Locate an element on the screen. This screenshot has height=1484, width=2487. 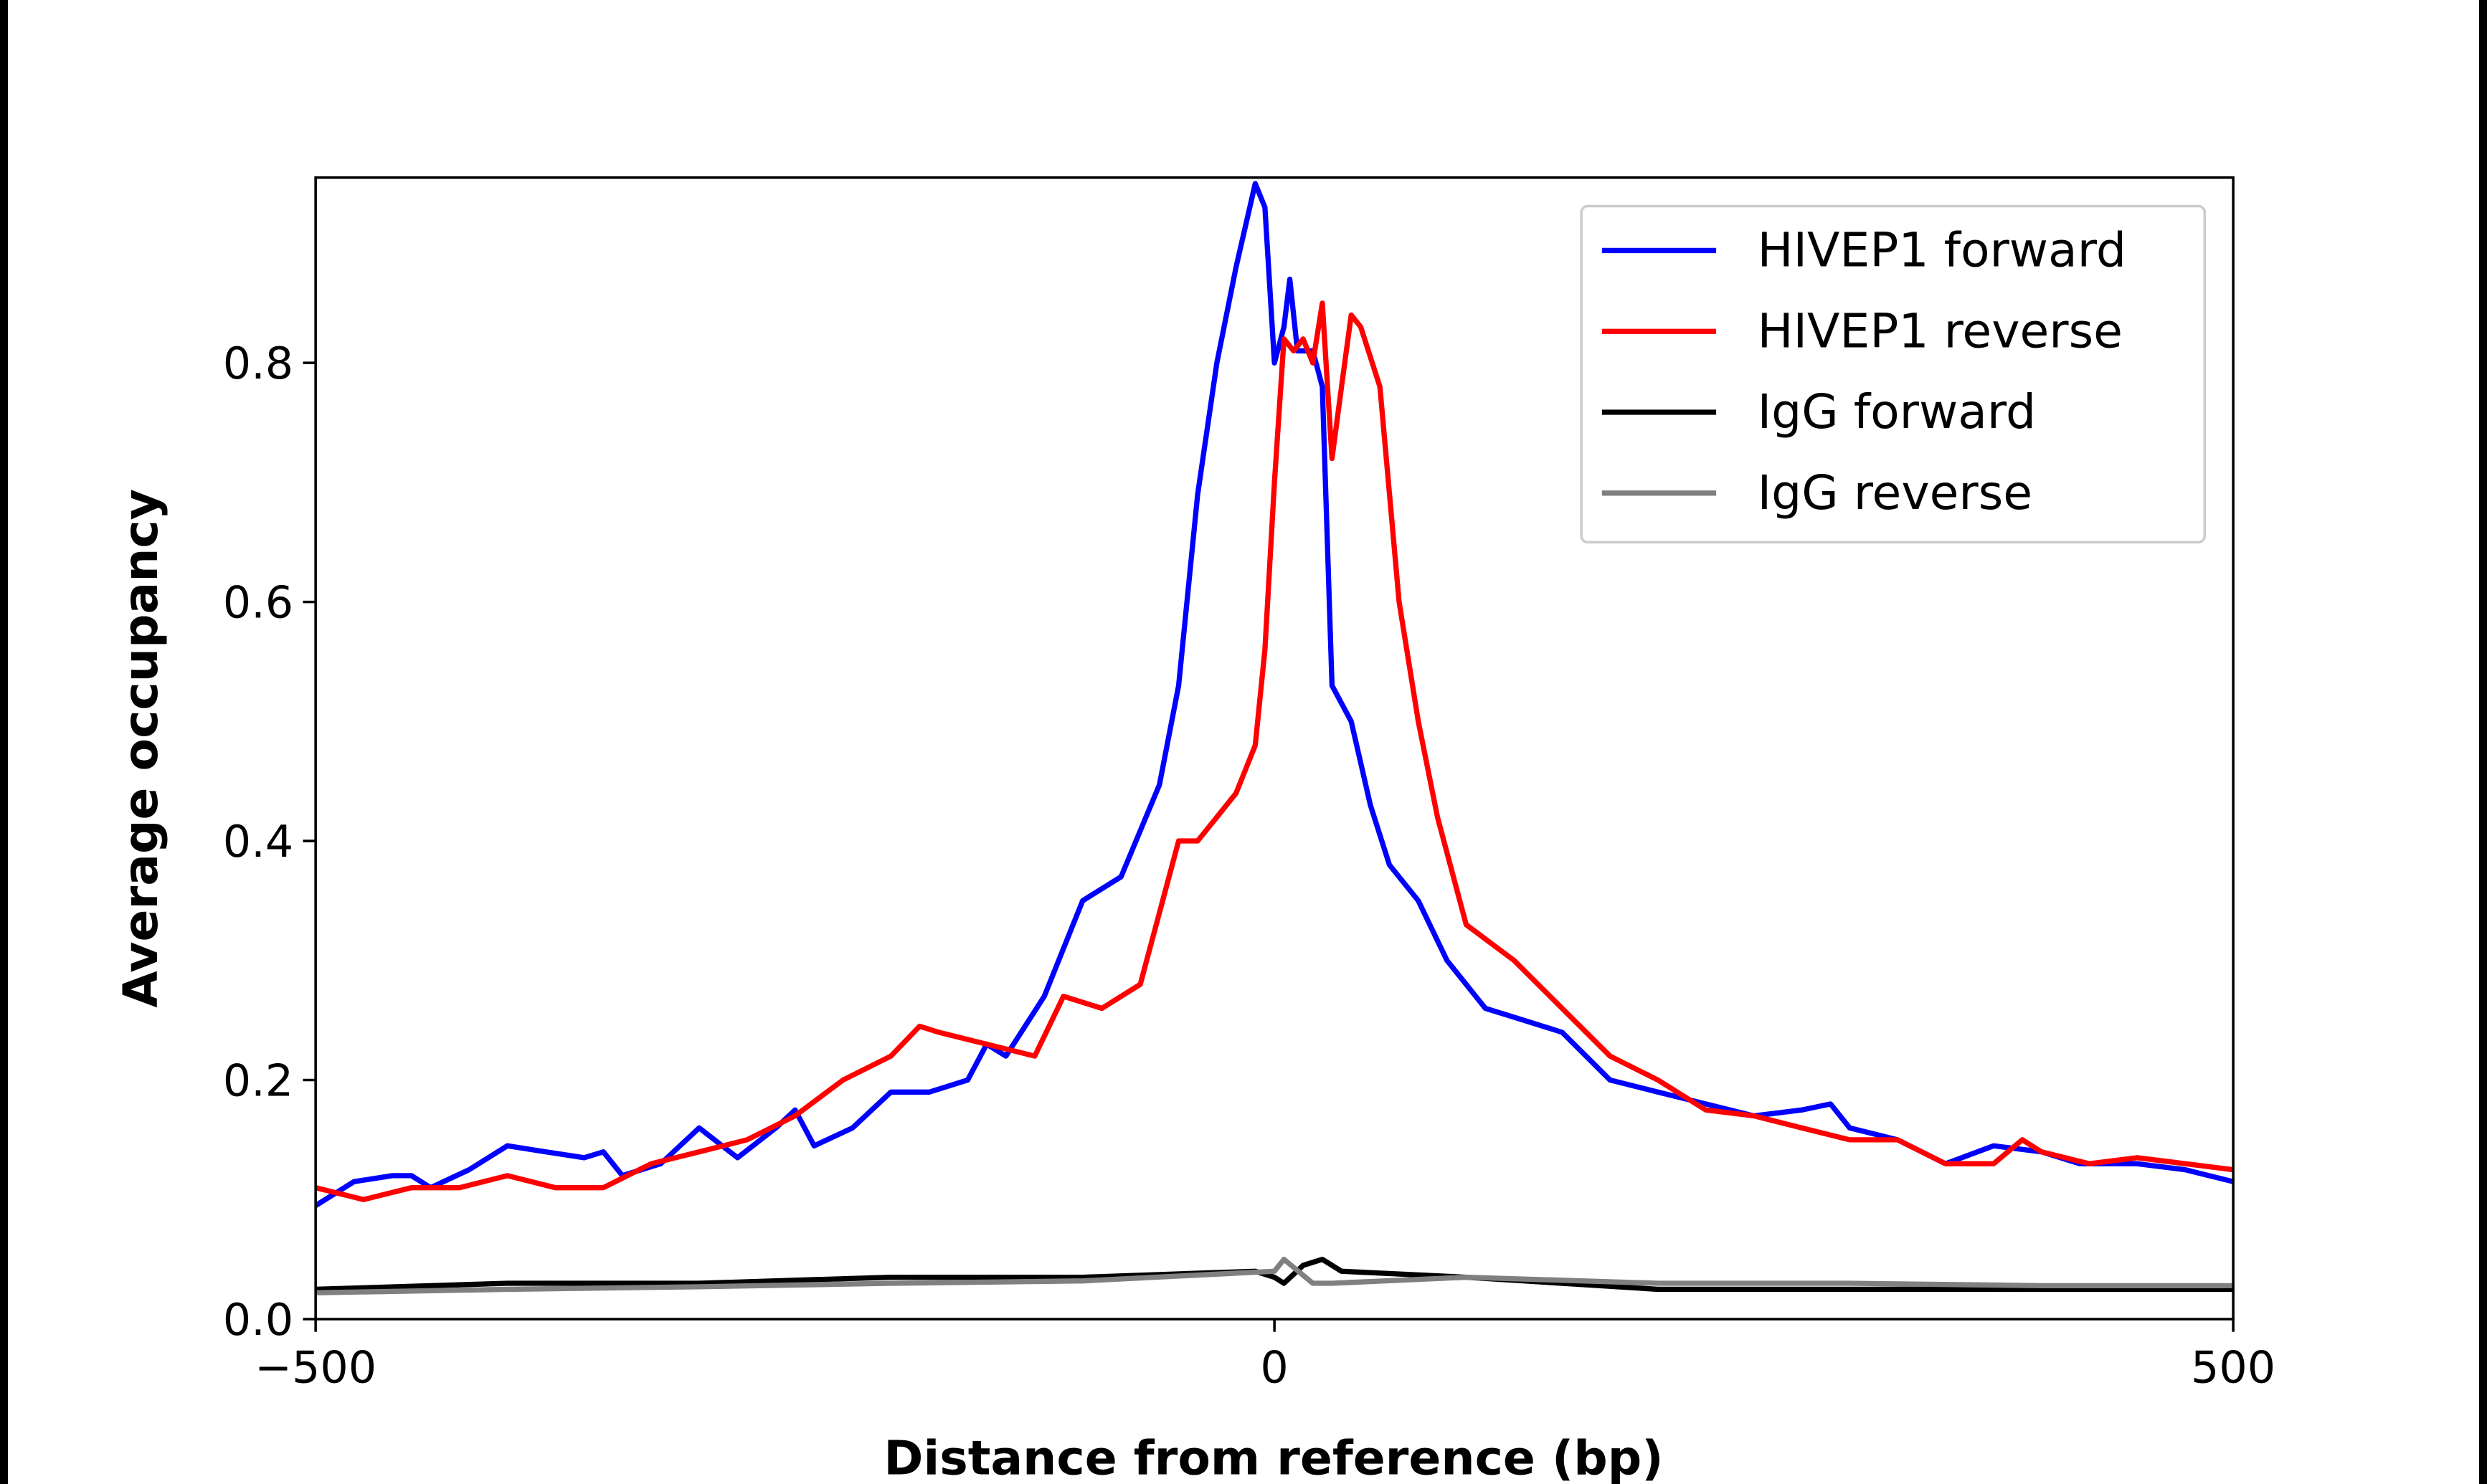
legend-label: HIVEP1 forward is located at coordinates (1942, 250).